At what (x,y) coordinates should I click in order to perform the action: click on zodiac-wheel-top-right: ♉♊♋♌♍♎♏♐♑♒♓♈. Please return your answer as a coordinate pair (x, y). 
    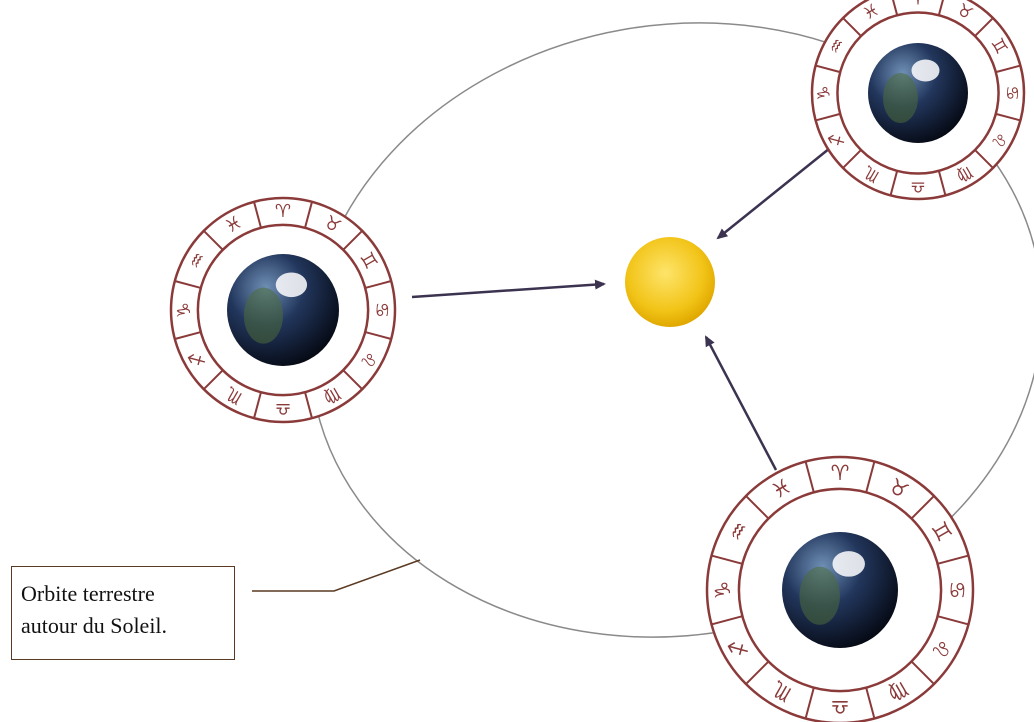
    Looking at the image, I should click on (918, 100).